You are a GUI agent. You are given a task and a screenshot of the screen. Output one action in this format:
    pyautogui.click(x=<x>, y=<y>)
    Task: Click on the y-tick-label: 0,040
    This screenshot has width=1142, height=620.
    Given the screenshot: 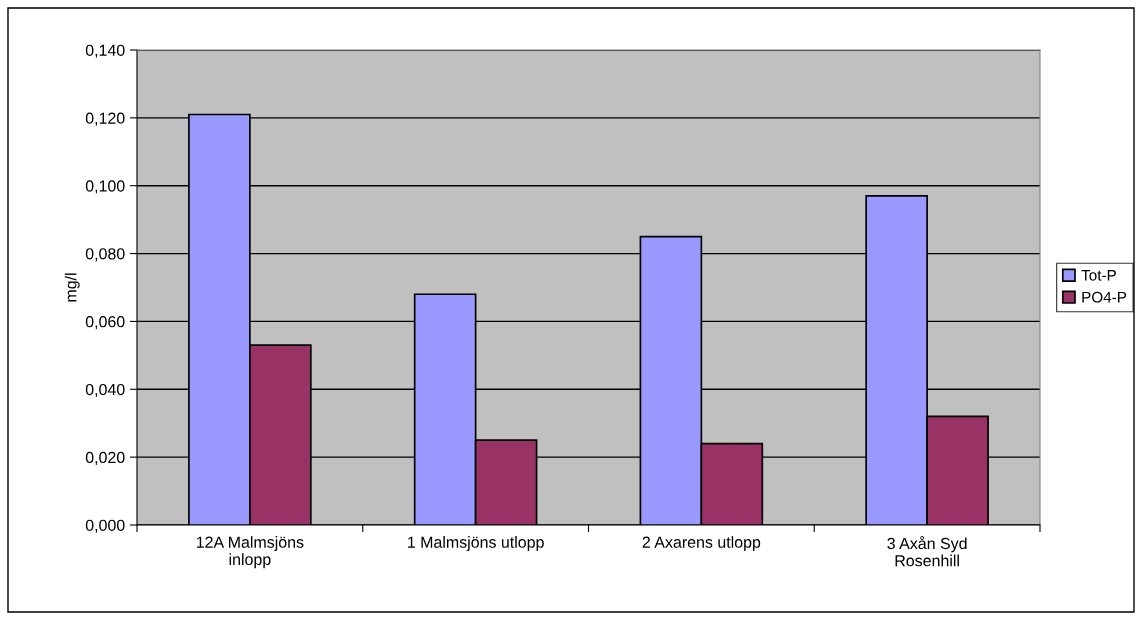 What is the action you would take?
    pyautogui.click(x=105, y=390)
    